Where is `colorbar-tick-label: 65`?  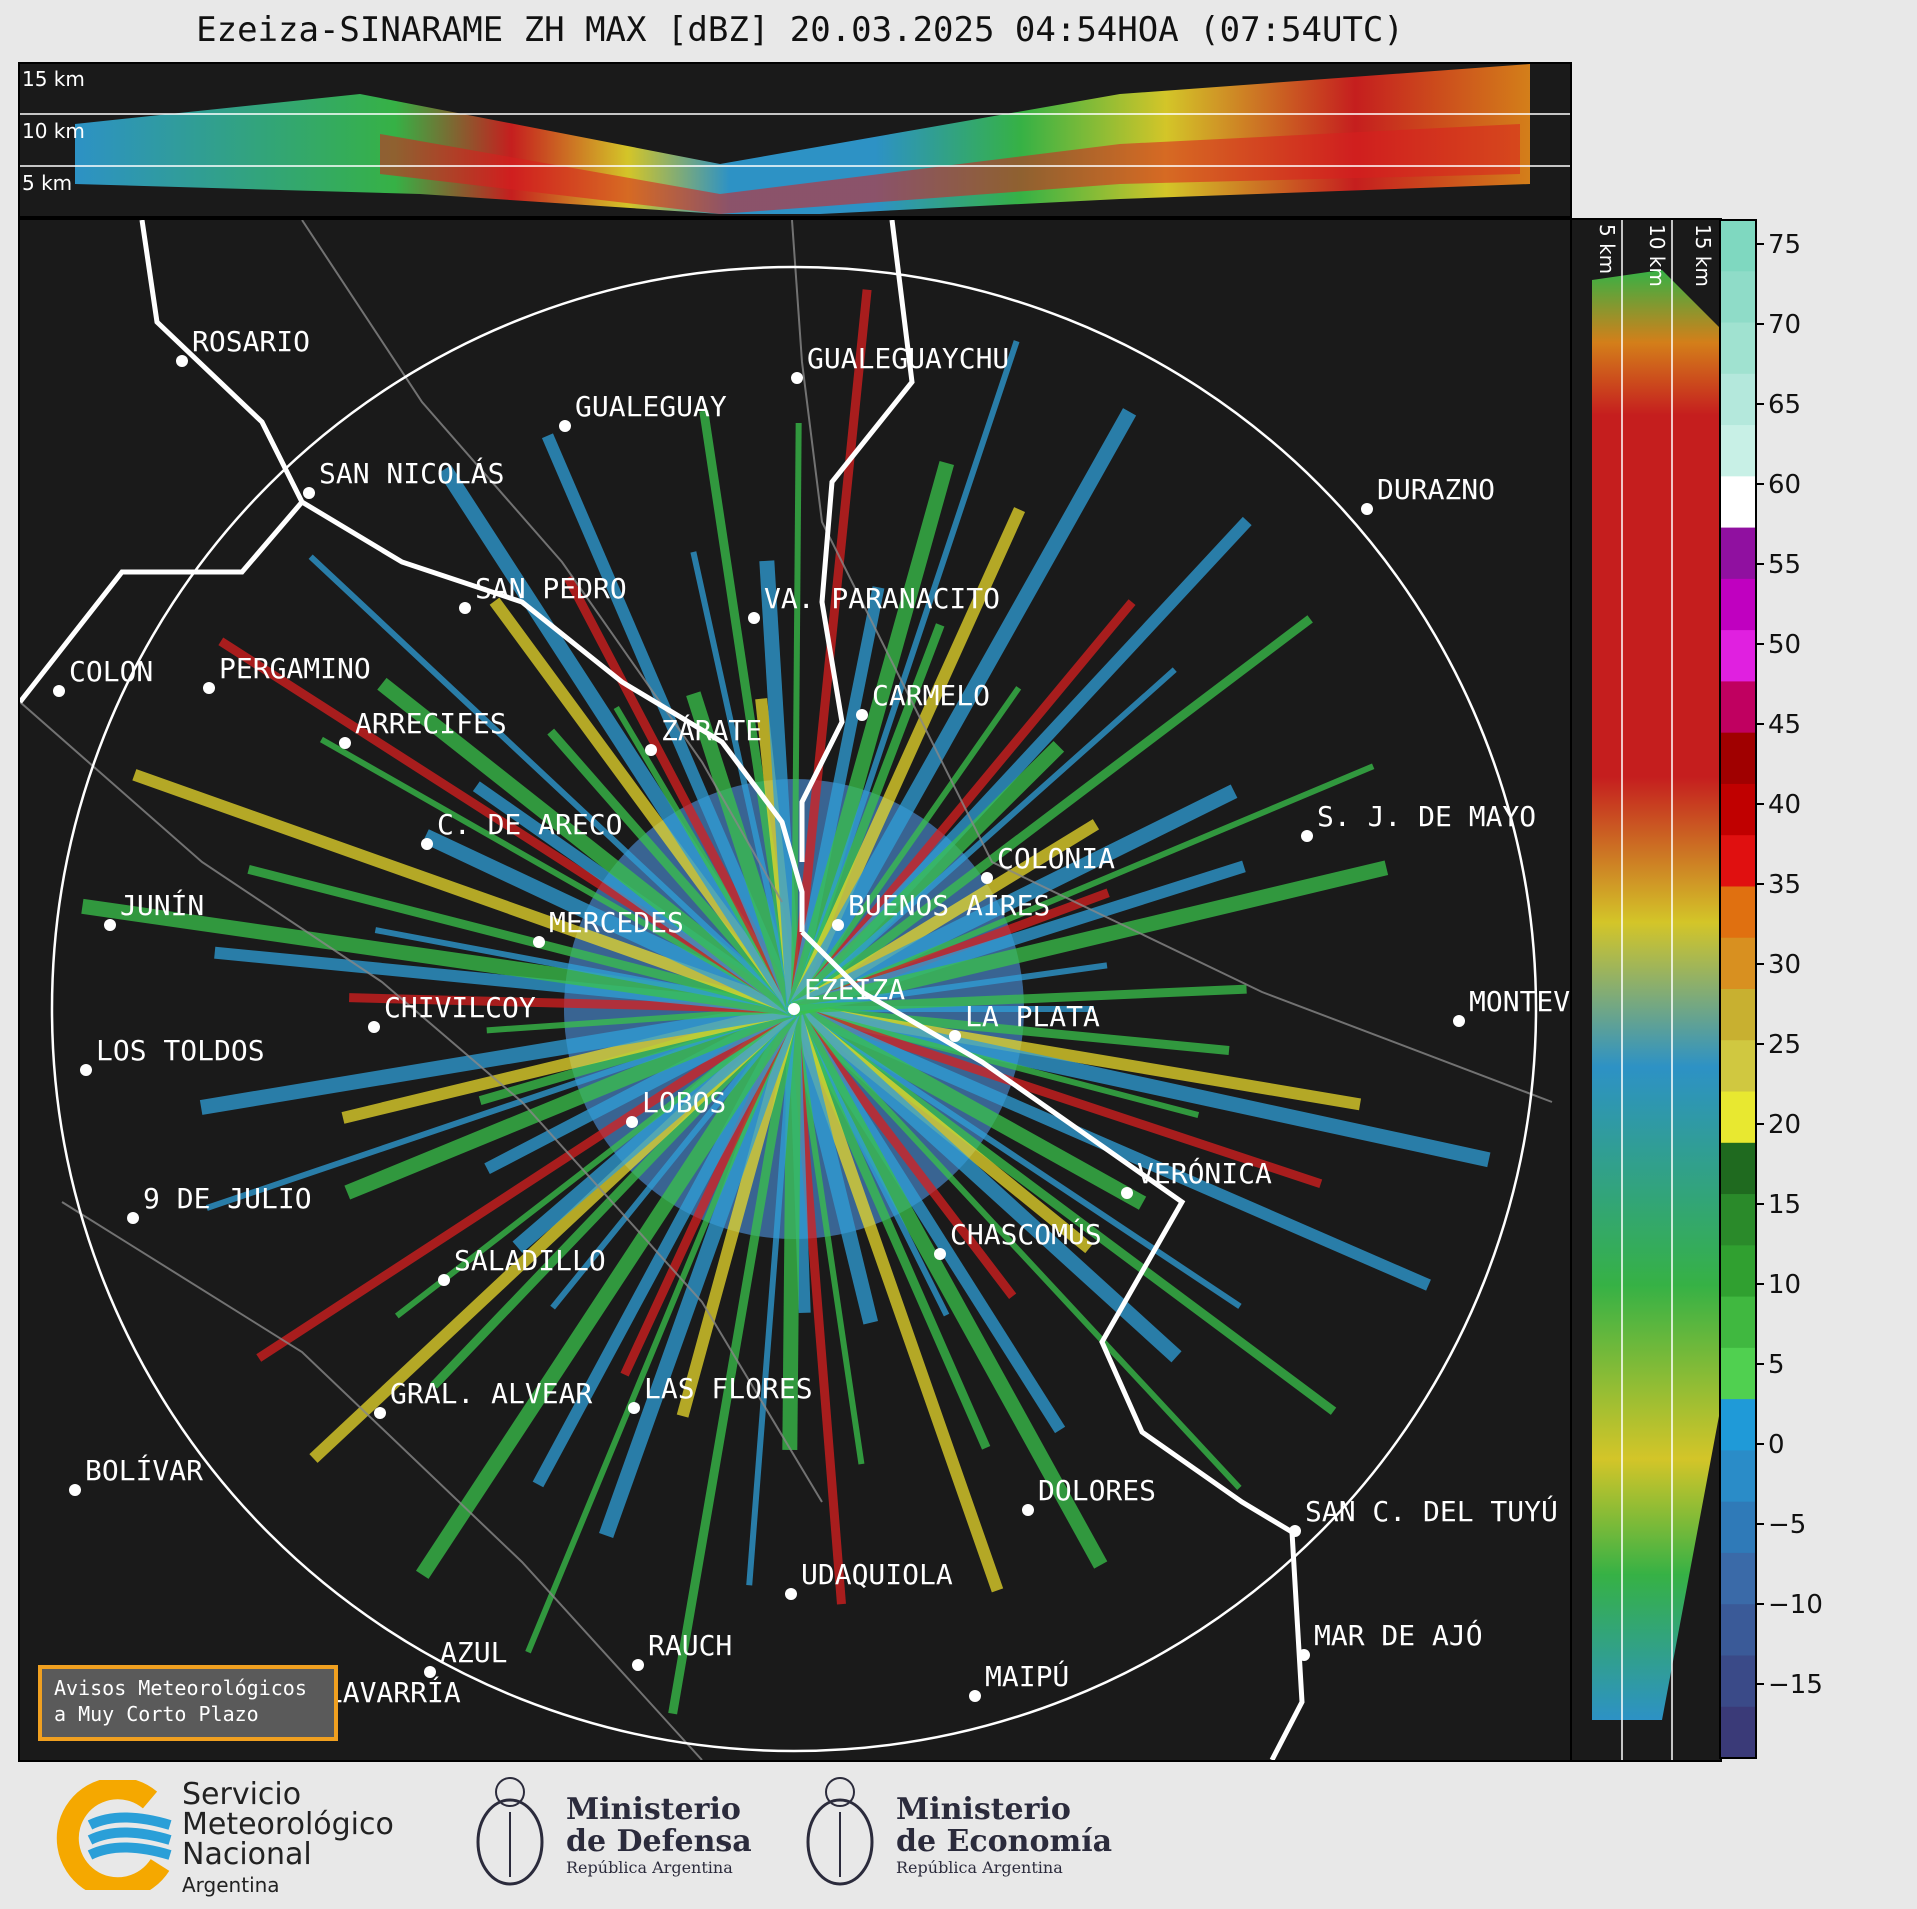
colorbar-tick-label: 65 is located at coordinates (1784, 405).